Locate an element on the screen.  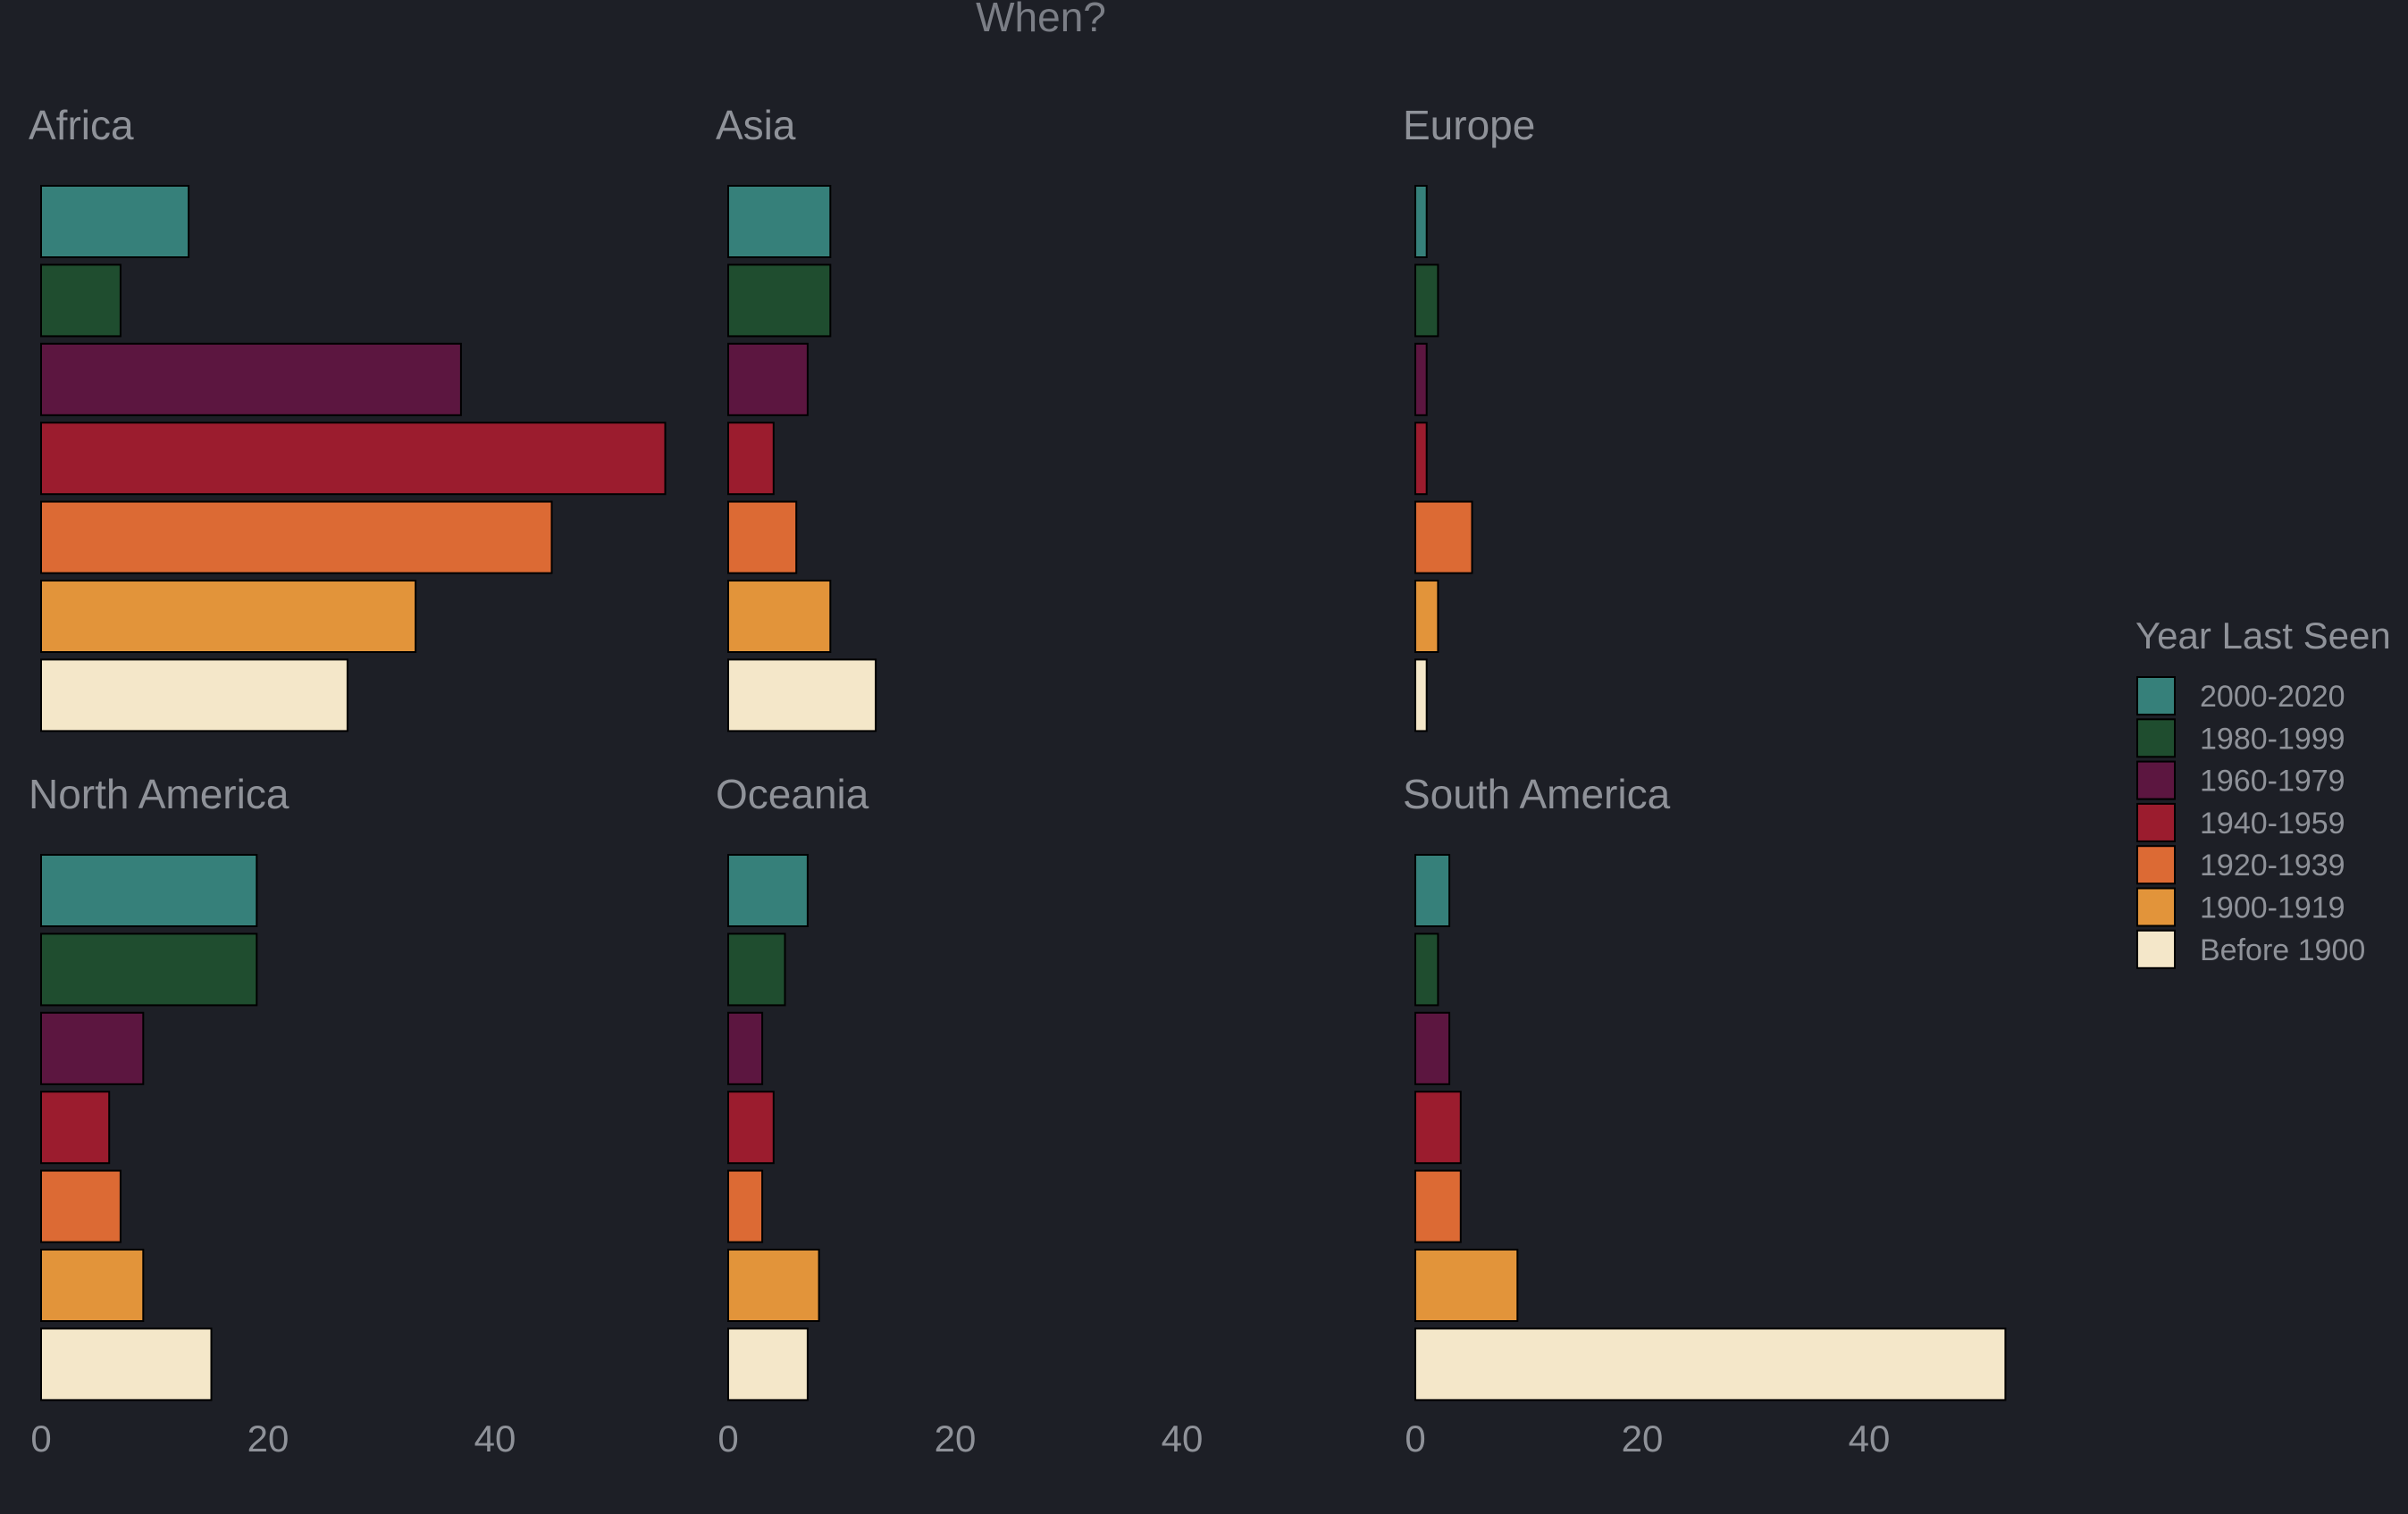
bar-asia-1960-1979 is located at coordinates (768, 379).